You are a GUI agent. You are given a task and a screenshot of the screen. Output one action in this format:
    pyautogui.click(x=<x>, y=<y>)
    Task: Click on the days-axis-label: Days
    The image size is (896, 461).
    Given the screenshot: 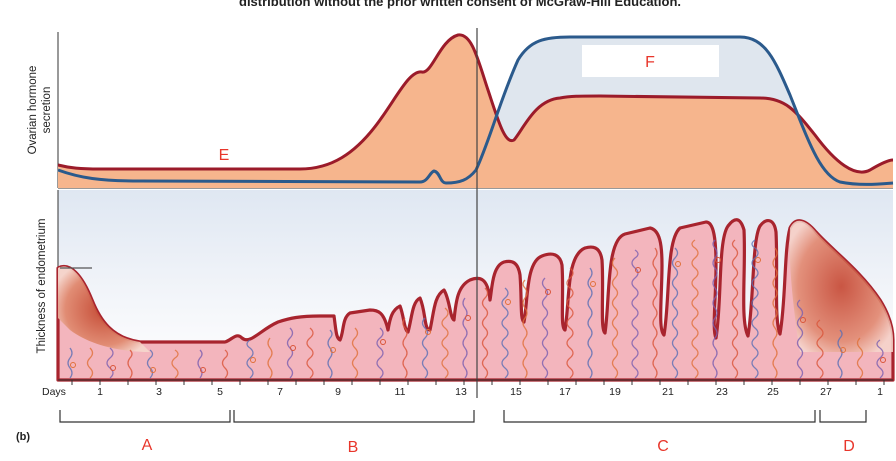 What is the action you would take?
    pyautogui.click(x=54, y=392)
    